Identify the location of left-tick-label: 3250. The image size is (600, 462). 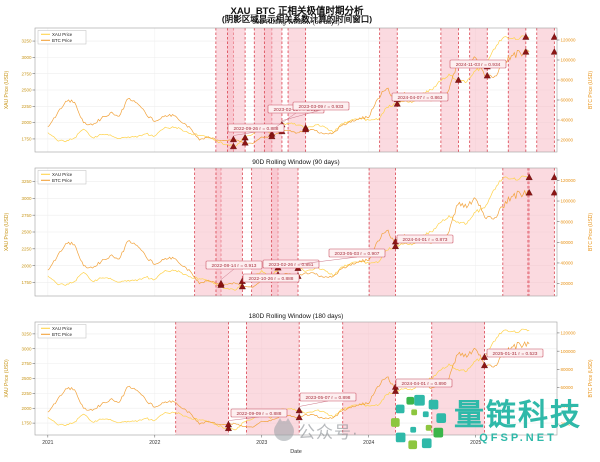
(26, 41).